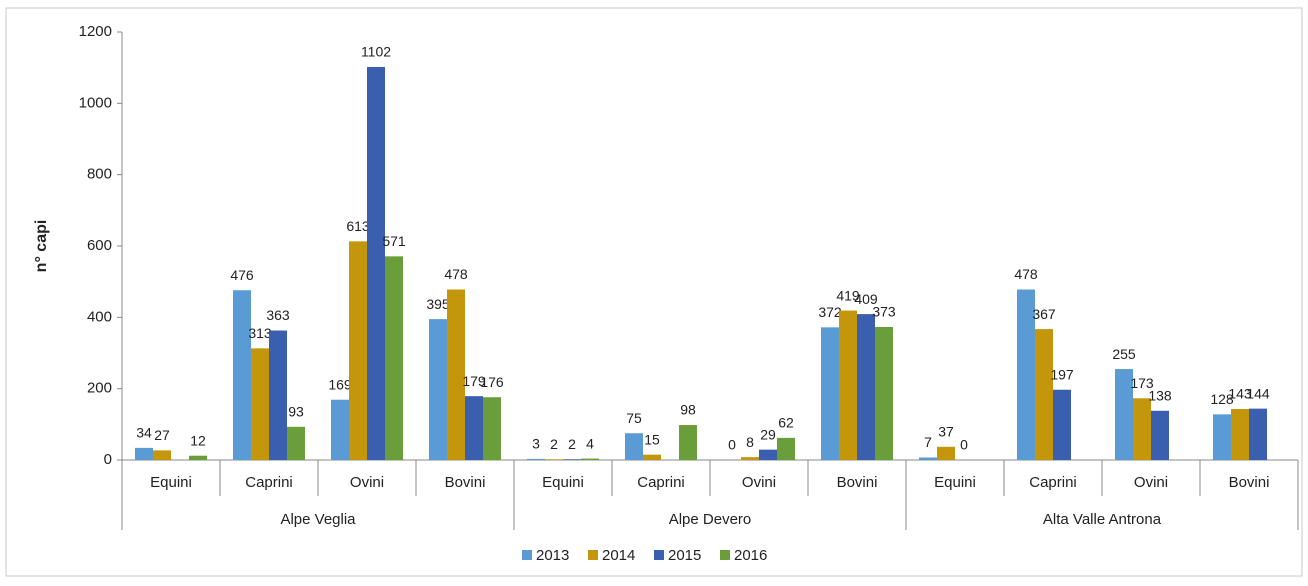  I want to click on group-label: Alta Valle Antrona, so click(1102, 519).